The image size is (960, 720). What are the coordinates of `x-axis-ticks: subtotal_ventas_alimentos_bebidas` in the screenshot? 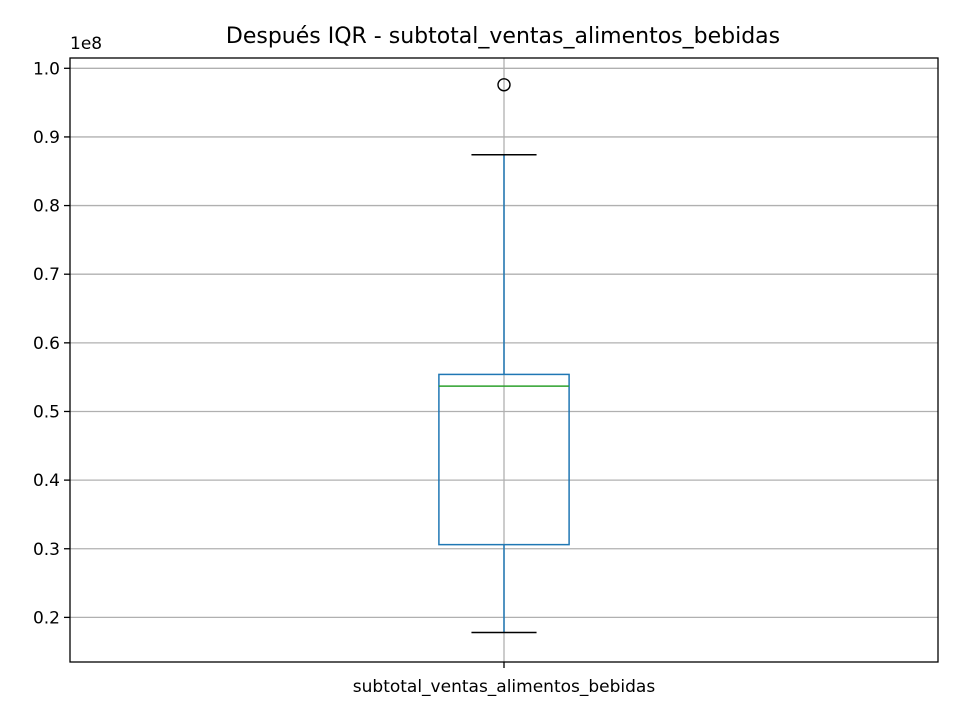 It's located at (504, 679).